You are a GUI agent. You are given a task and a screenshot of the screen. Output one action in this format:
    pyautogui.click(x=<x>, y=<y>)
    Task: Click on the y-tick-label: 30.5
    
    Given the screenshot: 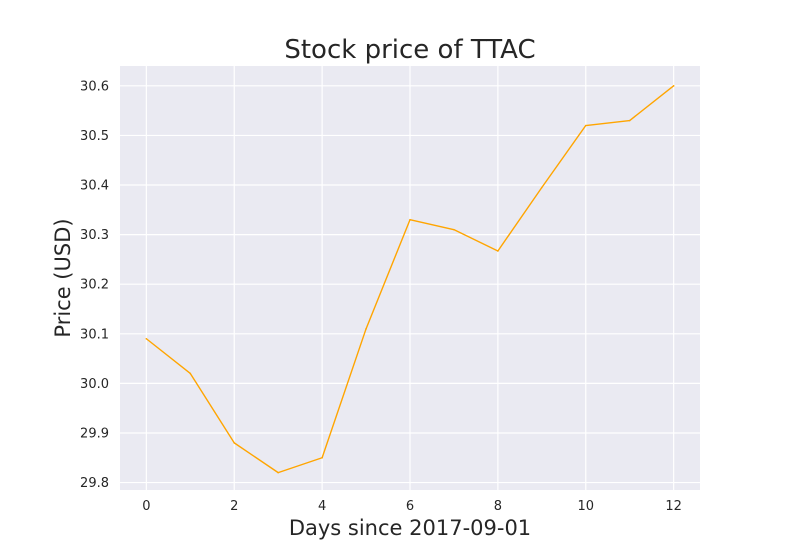 What is the action you would take?
    pyautogui.click(x=94, y=136)
    